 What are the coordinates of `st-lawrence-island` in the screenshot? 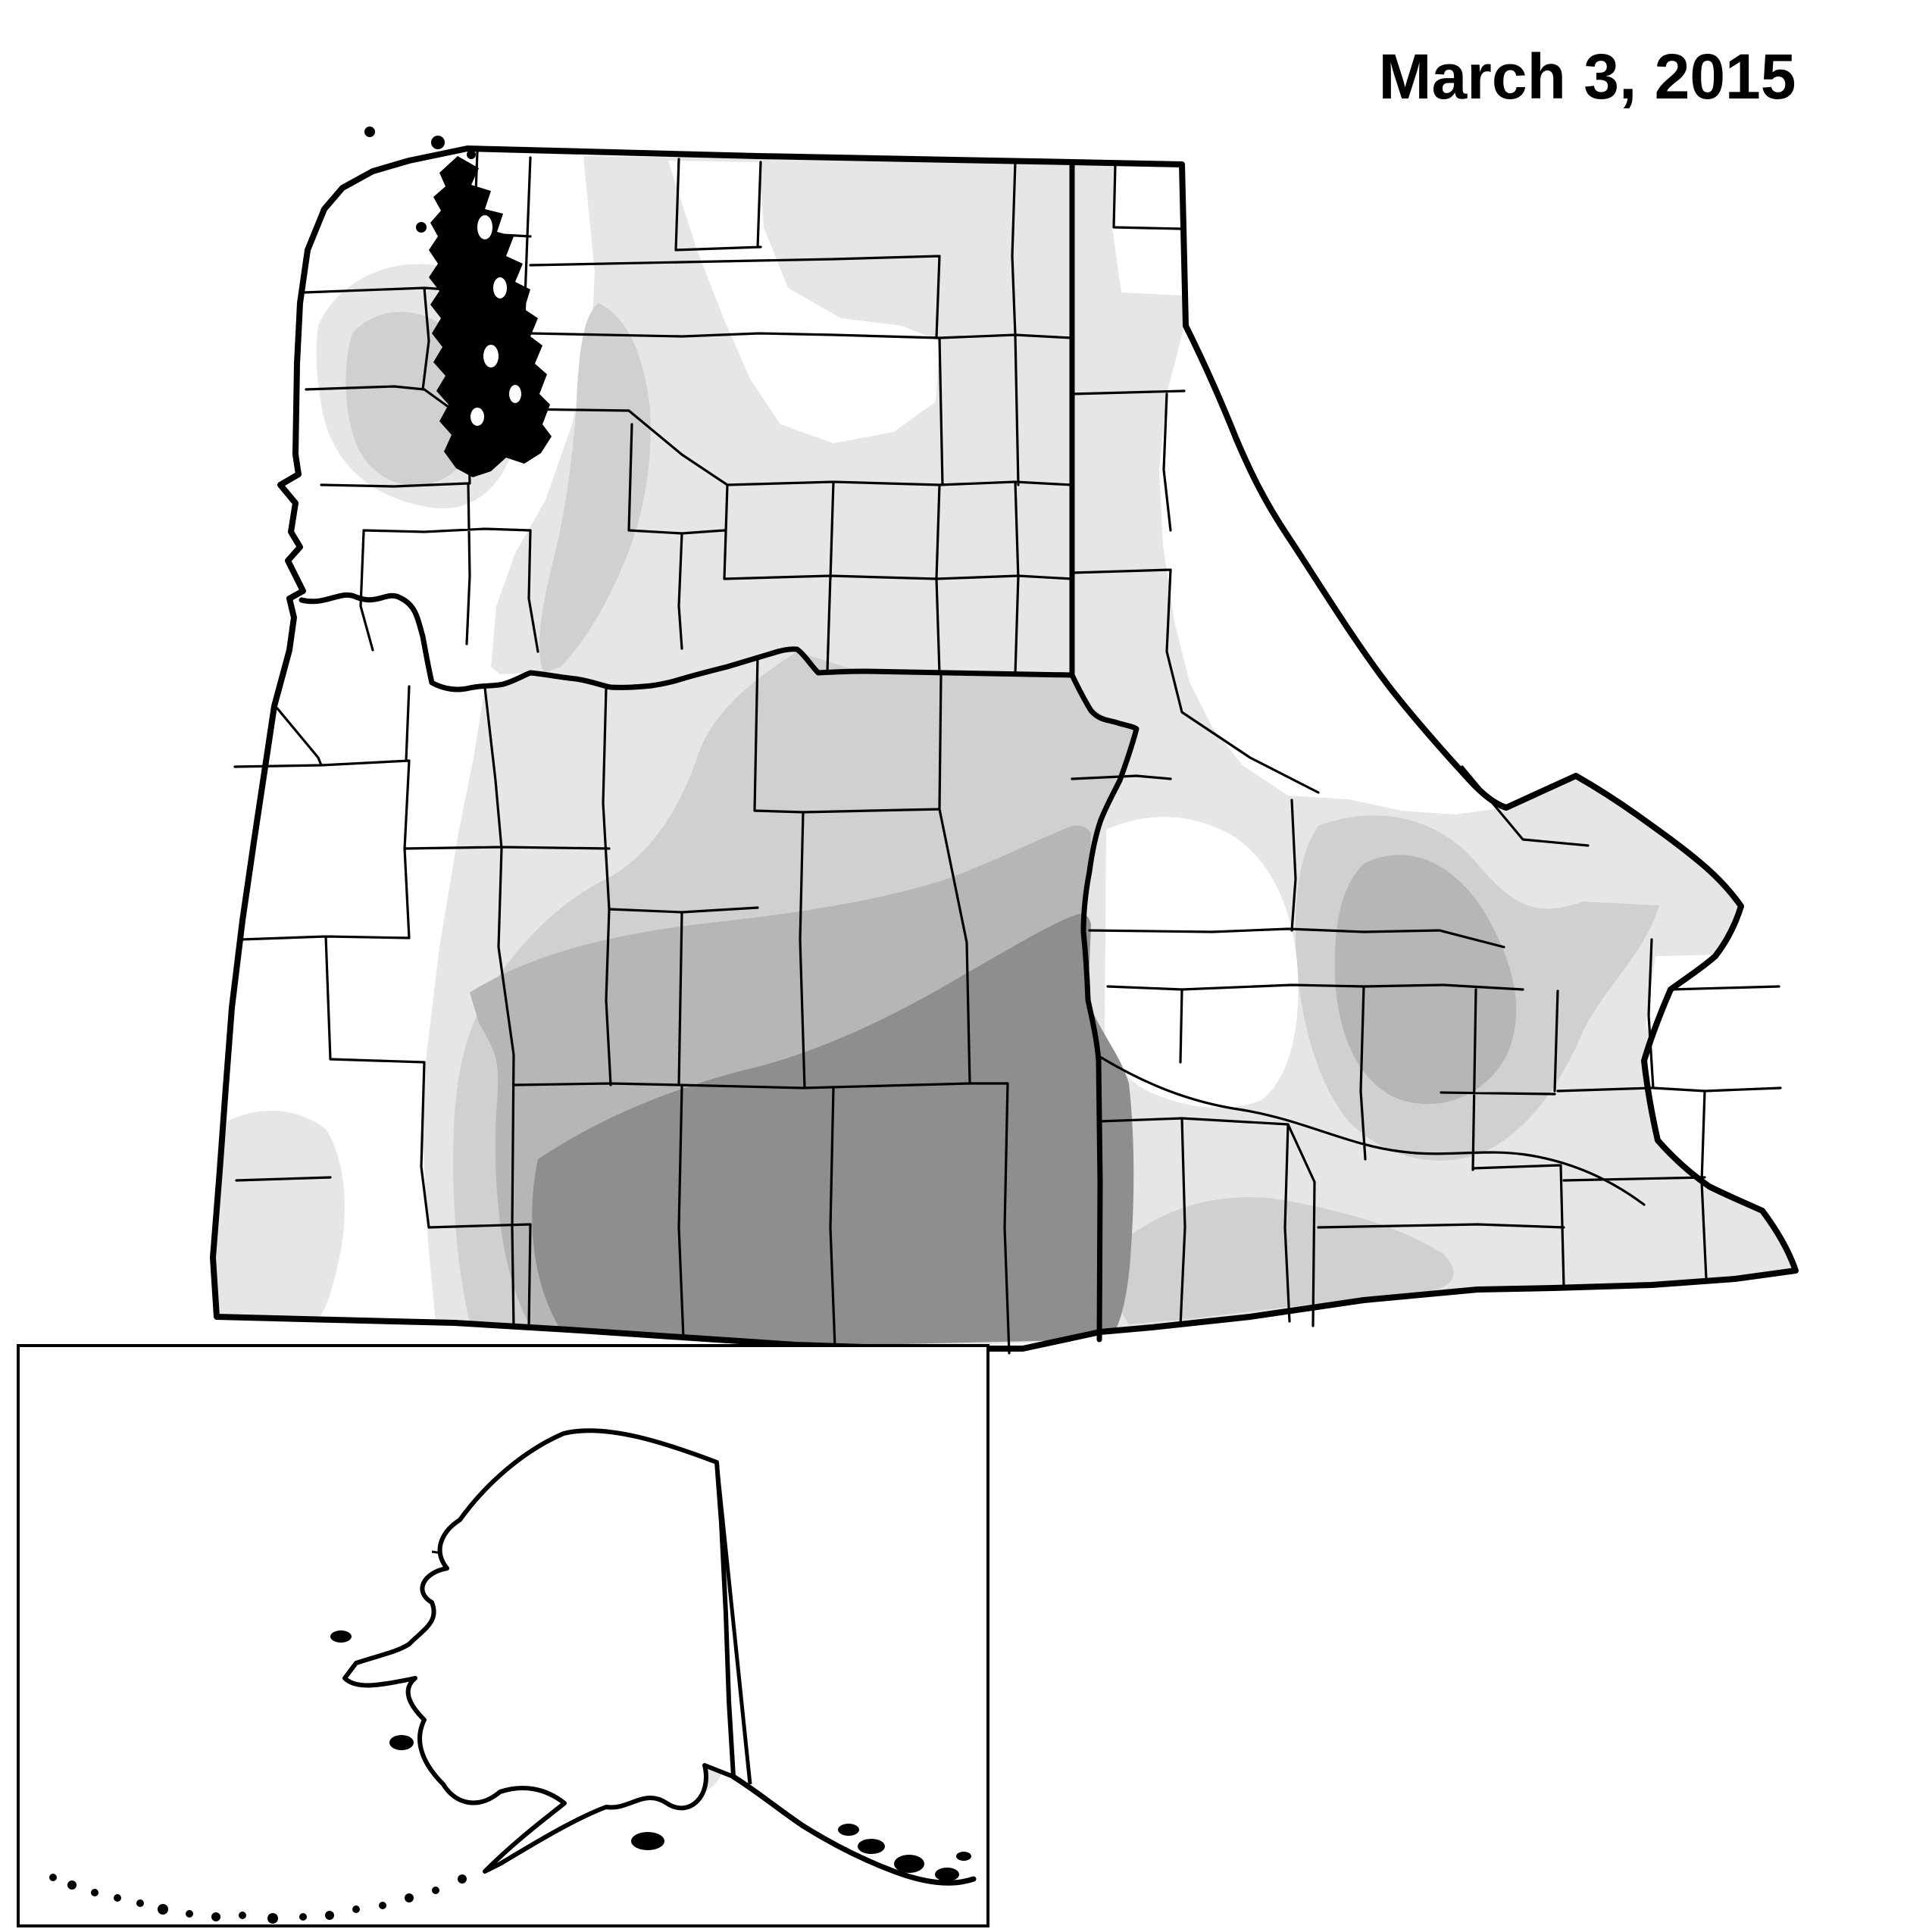 It's located at (341, 1636).